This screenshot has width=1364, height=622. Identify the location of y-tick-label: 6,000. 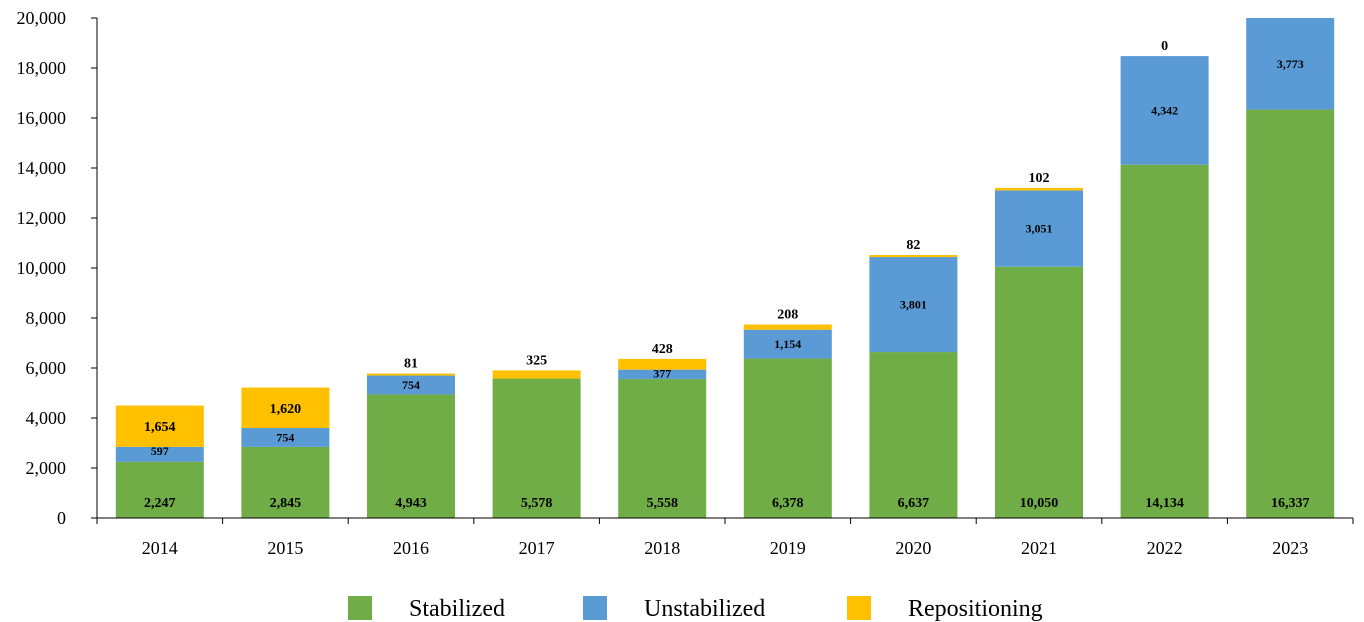
(46, 368).